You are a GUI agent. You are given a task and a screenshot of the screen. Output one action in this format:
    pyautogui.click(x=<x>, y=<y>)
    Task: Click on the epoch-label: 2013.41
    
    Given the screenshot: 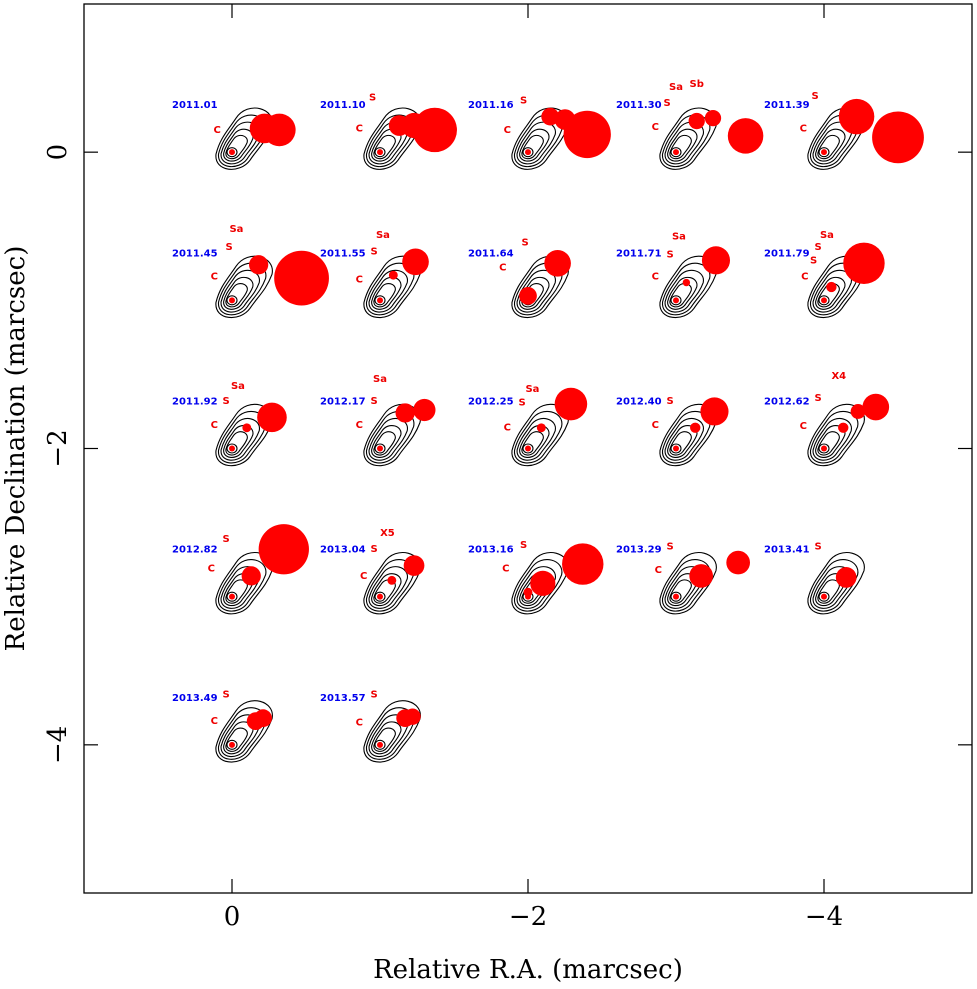 What is the action you would take?
    pyautogui.click(x=787, y=550)
    